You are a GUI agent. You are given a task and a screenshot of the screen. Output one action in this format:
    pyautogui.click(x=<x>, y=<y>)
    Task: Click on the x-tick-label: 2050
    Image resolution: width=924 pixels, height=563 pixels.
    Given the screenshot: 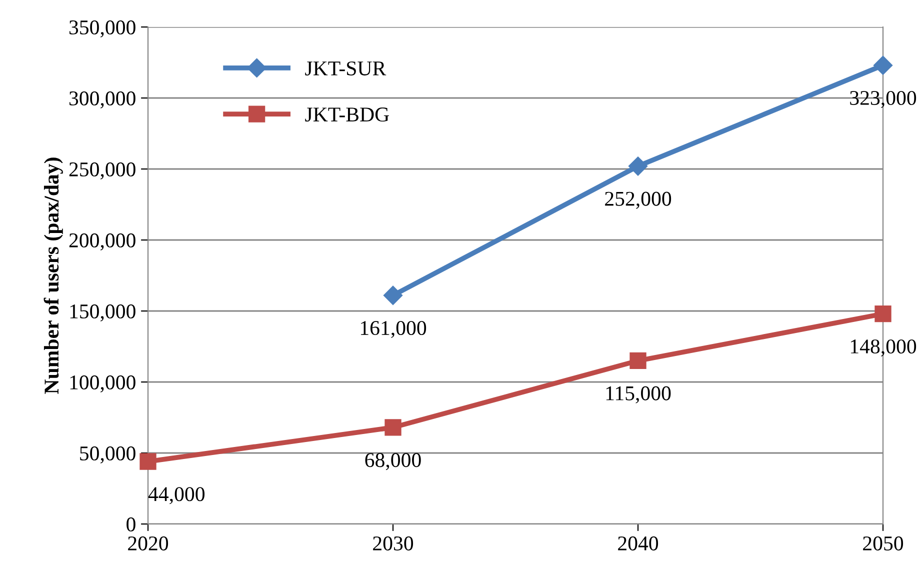 What is the action you would take?
    pyautogui.click(x=883, y=543)
    